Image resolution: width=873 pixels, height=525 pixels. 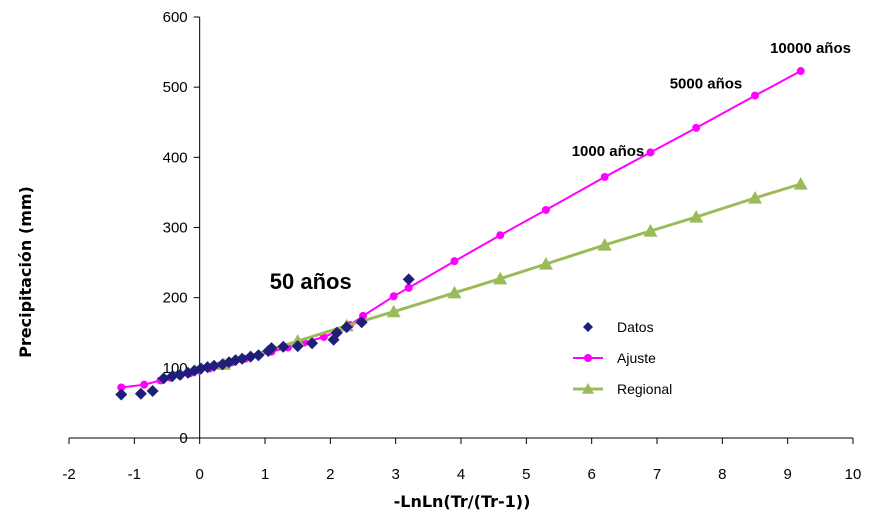 I want to click on series-datos, so click(x=265, y=337).